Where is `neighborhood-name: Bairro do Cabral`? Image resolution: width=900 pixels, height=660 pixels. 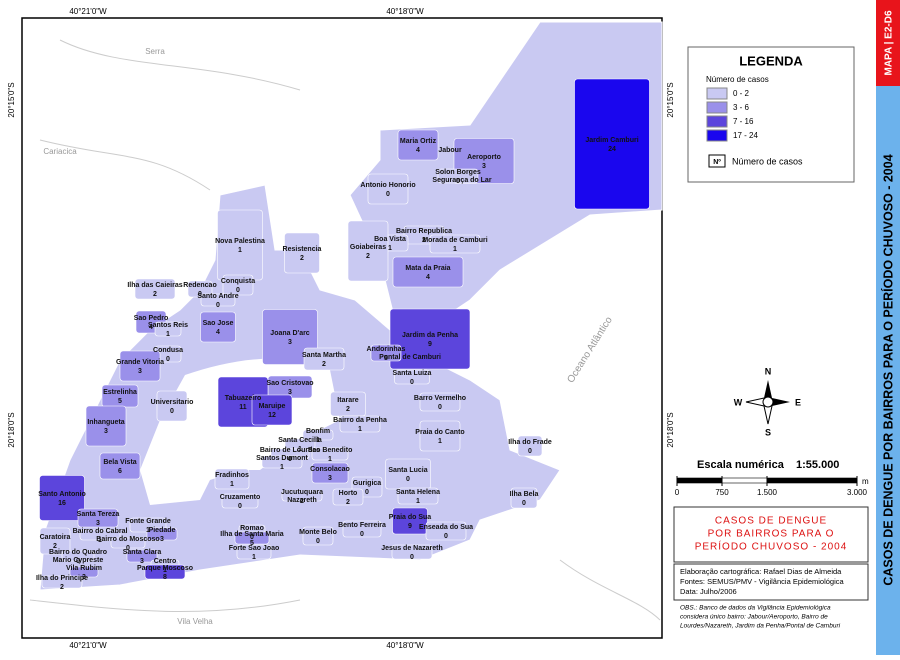
neighborhood-name: Bairro do Cabral is located at coordinates (100, 531).